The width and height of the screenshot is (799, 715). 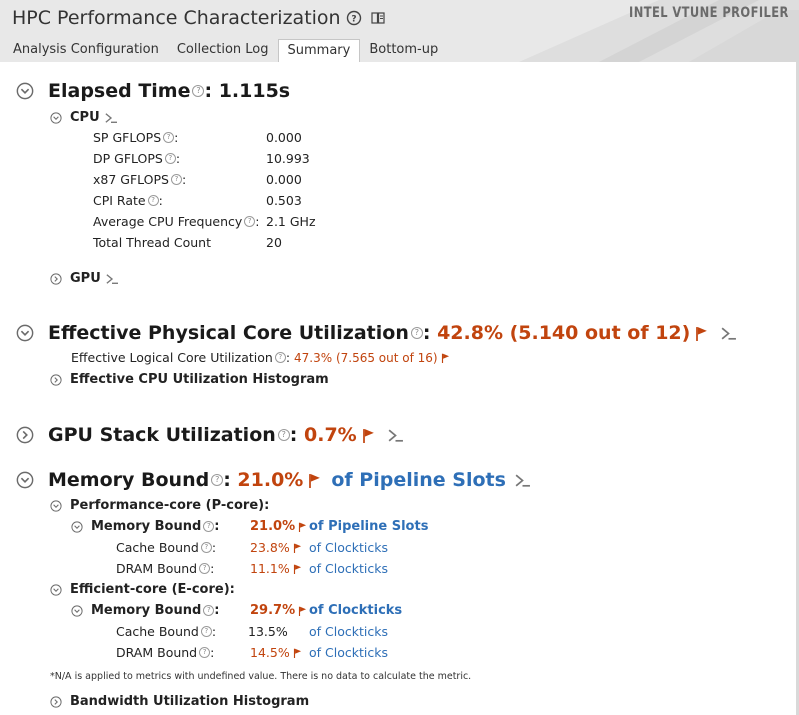 I want to click on metric-value: 10.993, so click(x=288, y=158).